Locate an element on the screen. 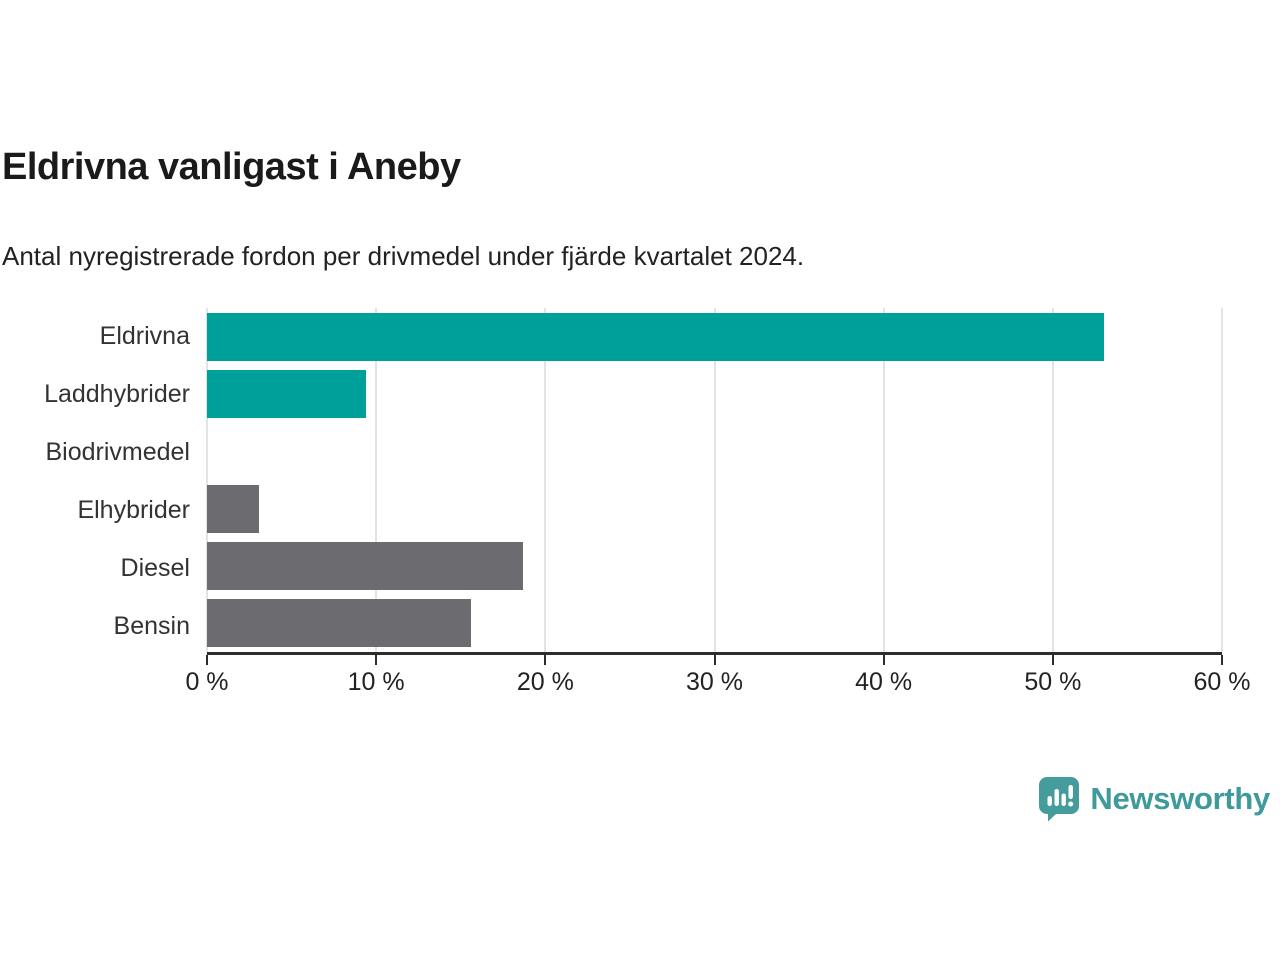  bar-bensin is located at coordinates (339, 623).